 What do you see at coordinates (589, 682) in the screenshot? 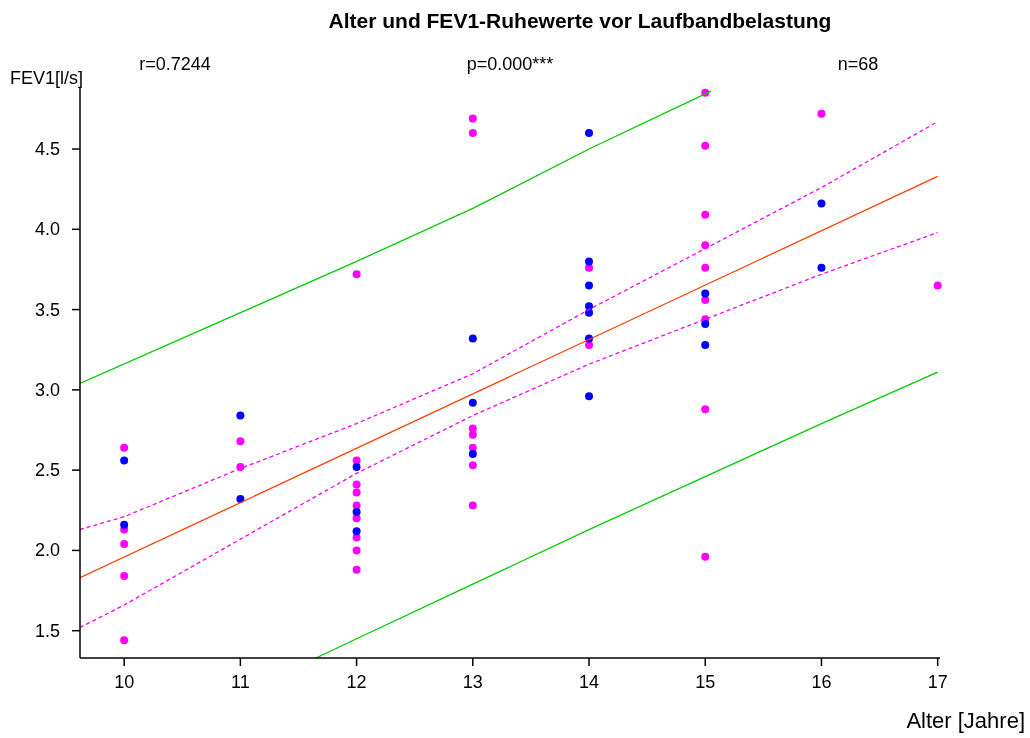
I see `x-tick-label: 14` at bounding box center [589, 682].